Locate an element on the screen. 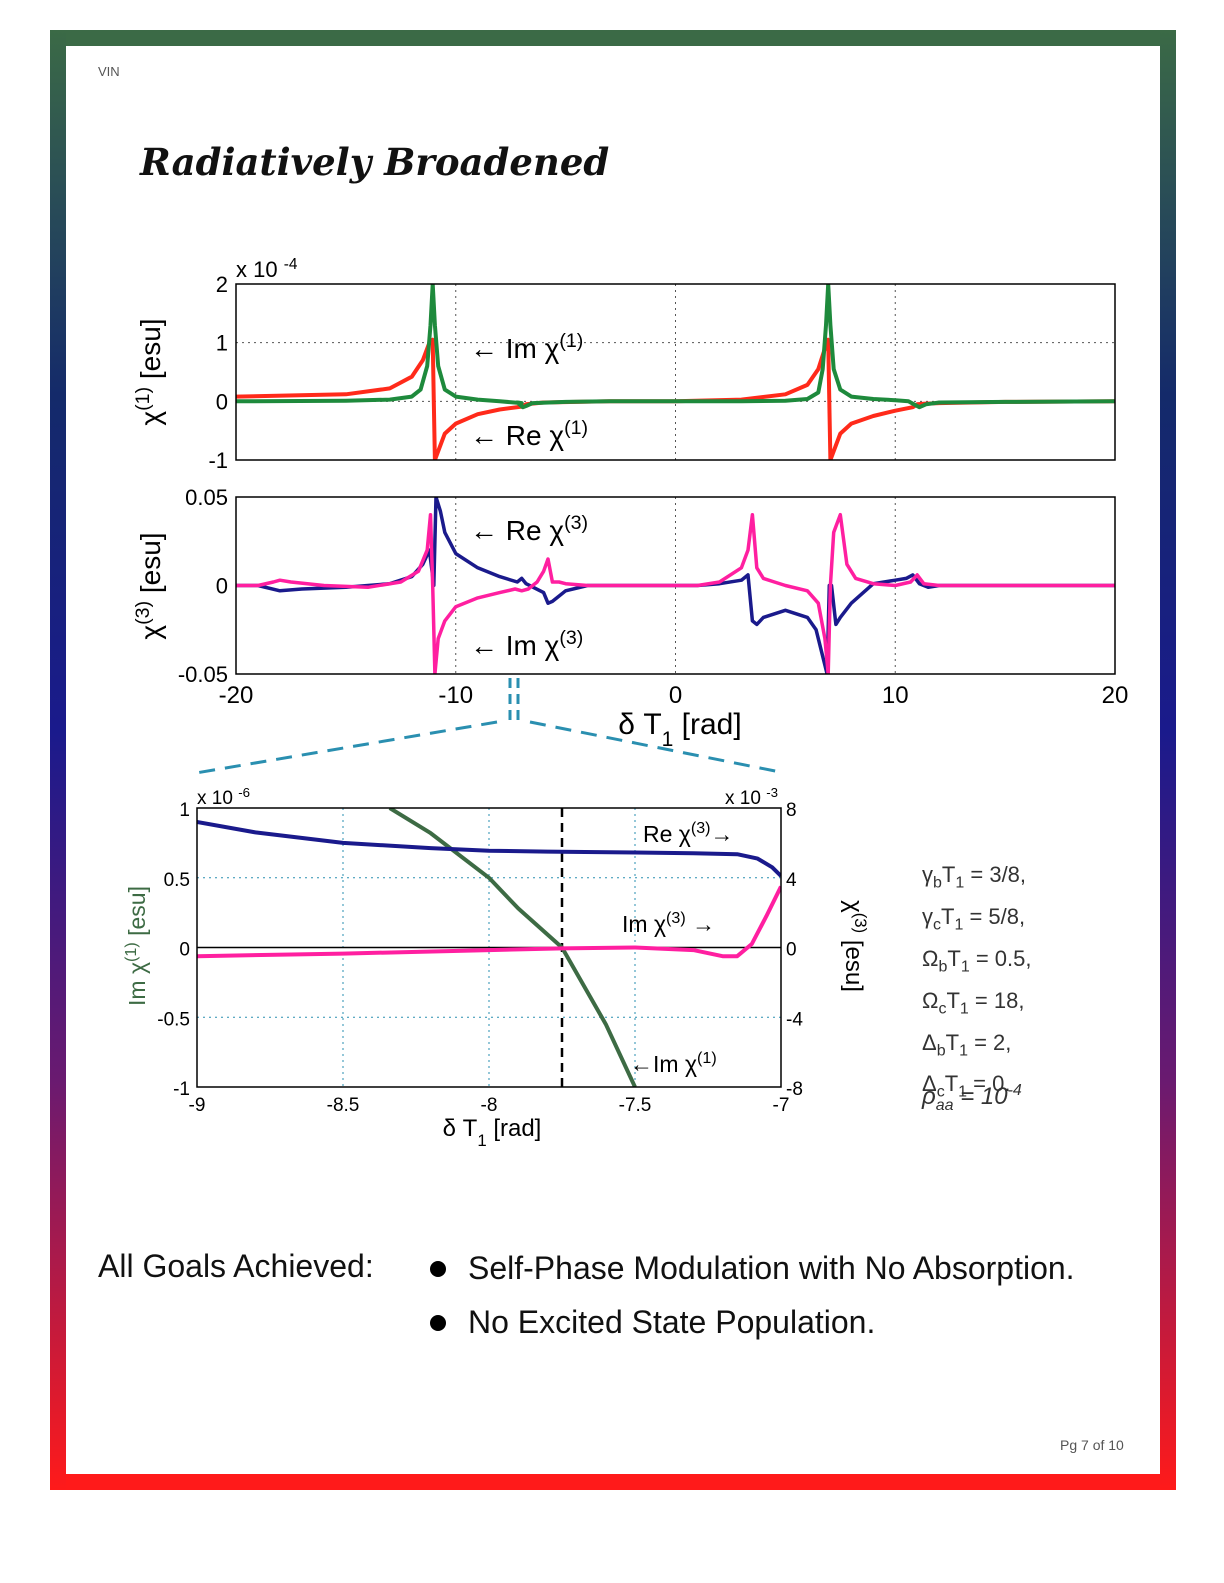 The width and height of the screenshot is (1224, 1583). header-mark: VIN is located at coordinates (109, 71).